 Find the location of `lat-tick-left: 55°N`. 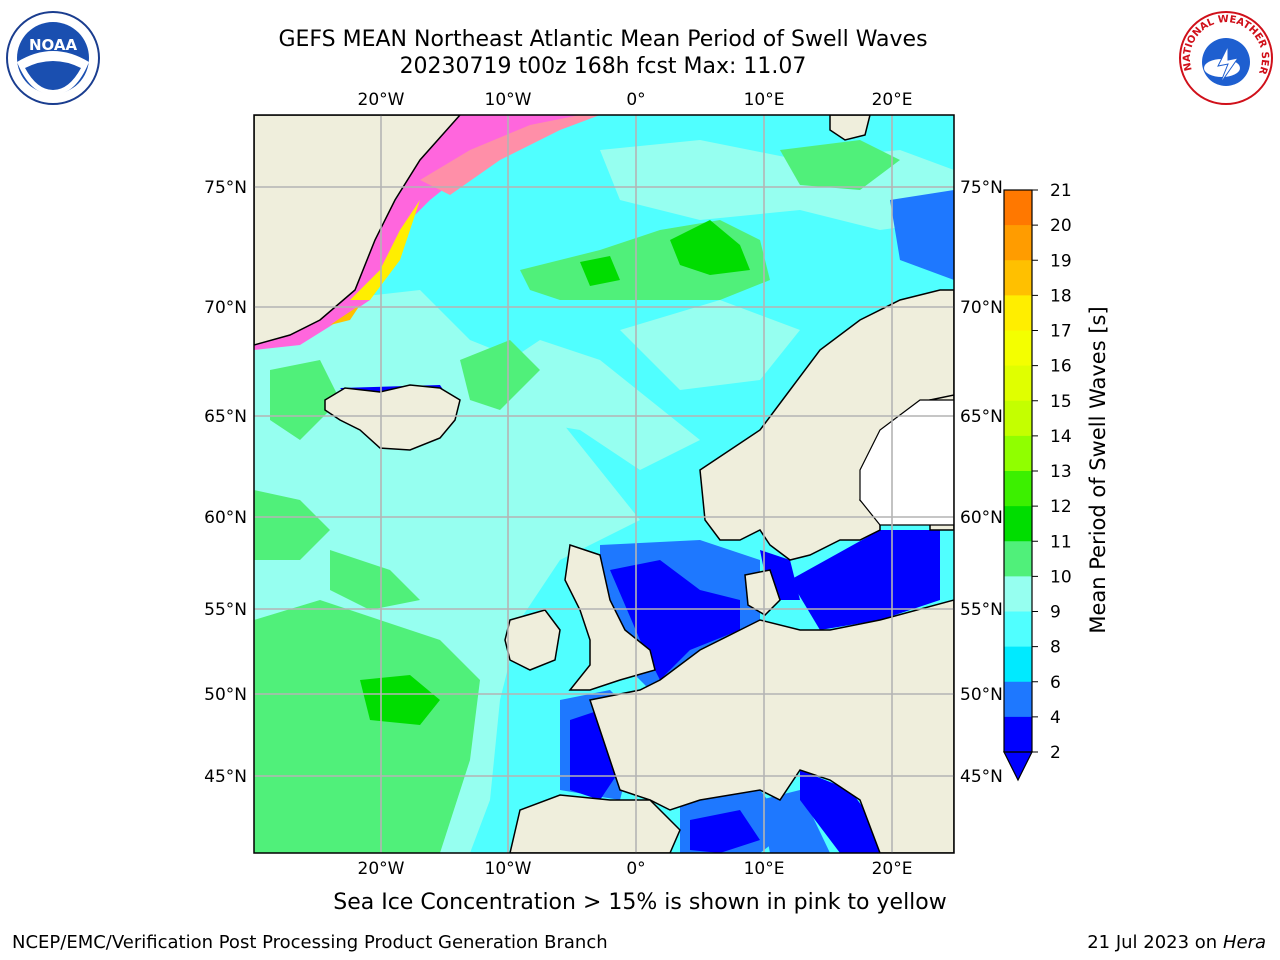

lat-tick-left: 55°N is located at coordinates (225, 610).